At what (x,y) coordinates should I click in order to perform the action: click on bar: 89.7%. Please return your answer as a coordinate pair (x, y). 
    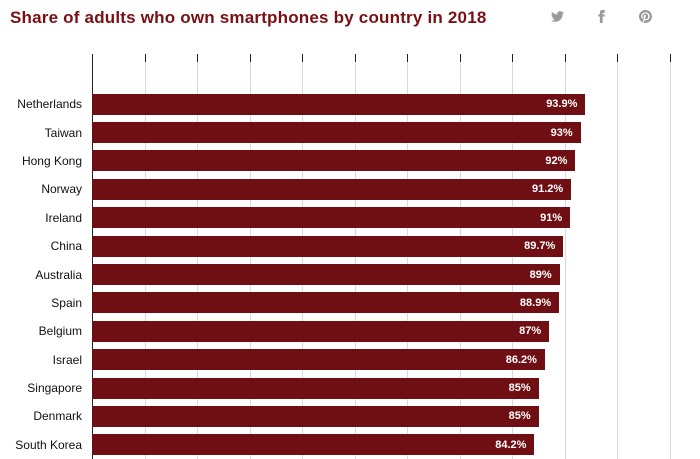
    Looking at the image, I should click on (328, 246).